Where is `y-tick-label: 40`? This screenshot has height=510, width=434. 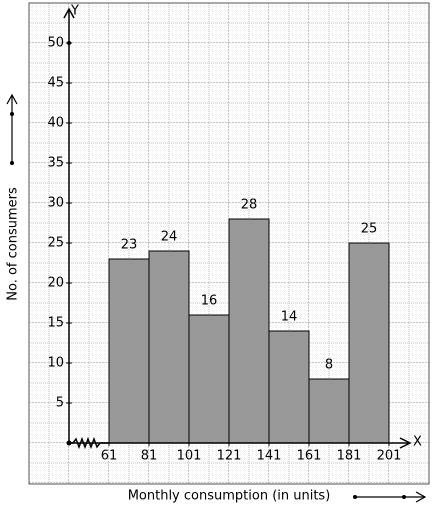 y-tick-label: 40 is located at coordinates (55, 123).